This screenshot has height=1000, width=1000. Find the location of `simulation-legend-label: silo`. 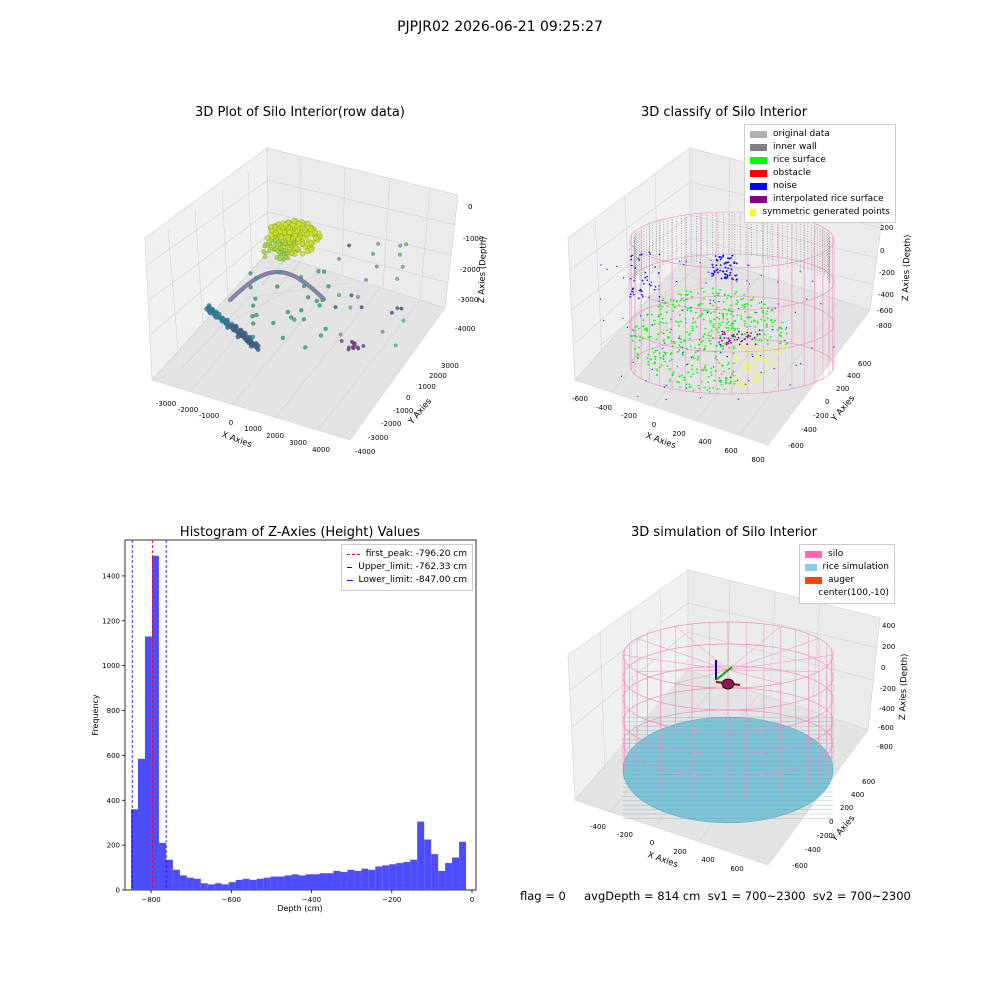

simulation-legend-label: silo is located at coordinates (836, 554).